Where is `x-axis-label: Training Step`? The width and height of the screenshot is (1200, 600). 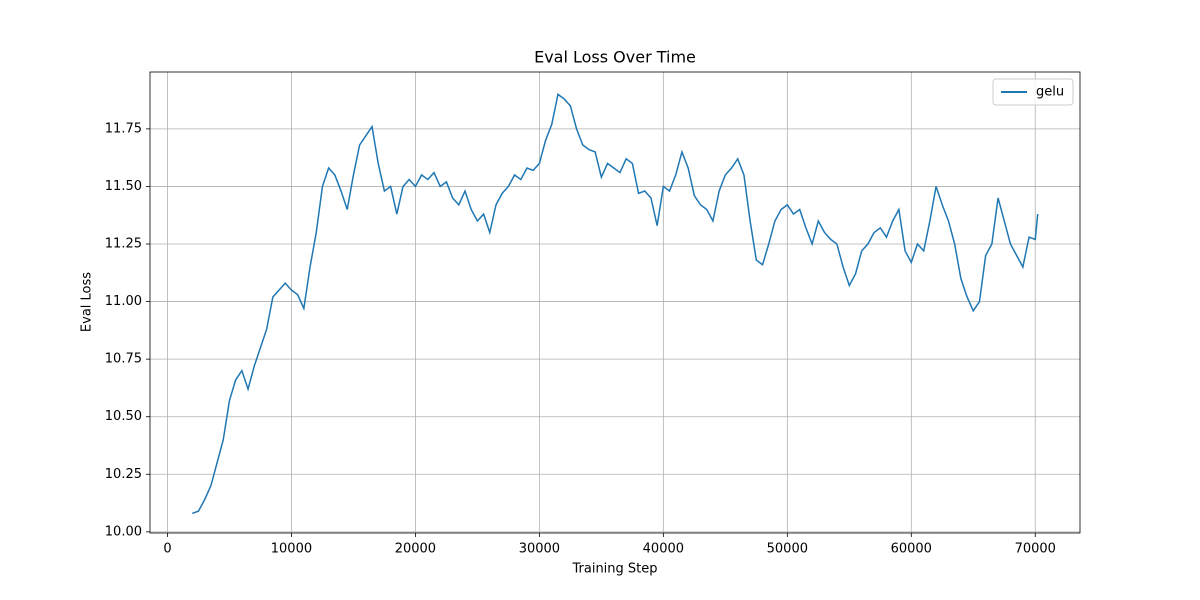
x-axis-label: Training Step is located at coordinates (614, 569).